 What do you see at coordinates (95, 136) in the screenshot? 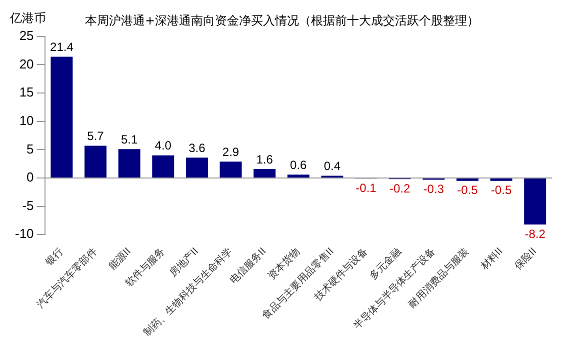
I see `data-label: 5.7` at bounding box center [95, 136].